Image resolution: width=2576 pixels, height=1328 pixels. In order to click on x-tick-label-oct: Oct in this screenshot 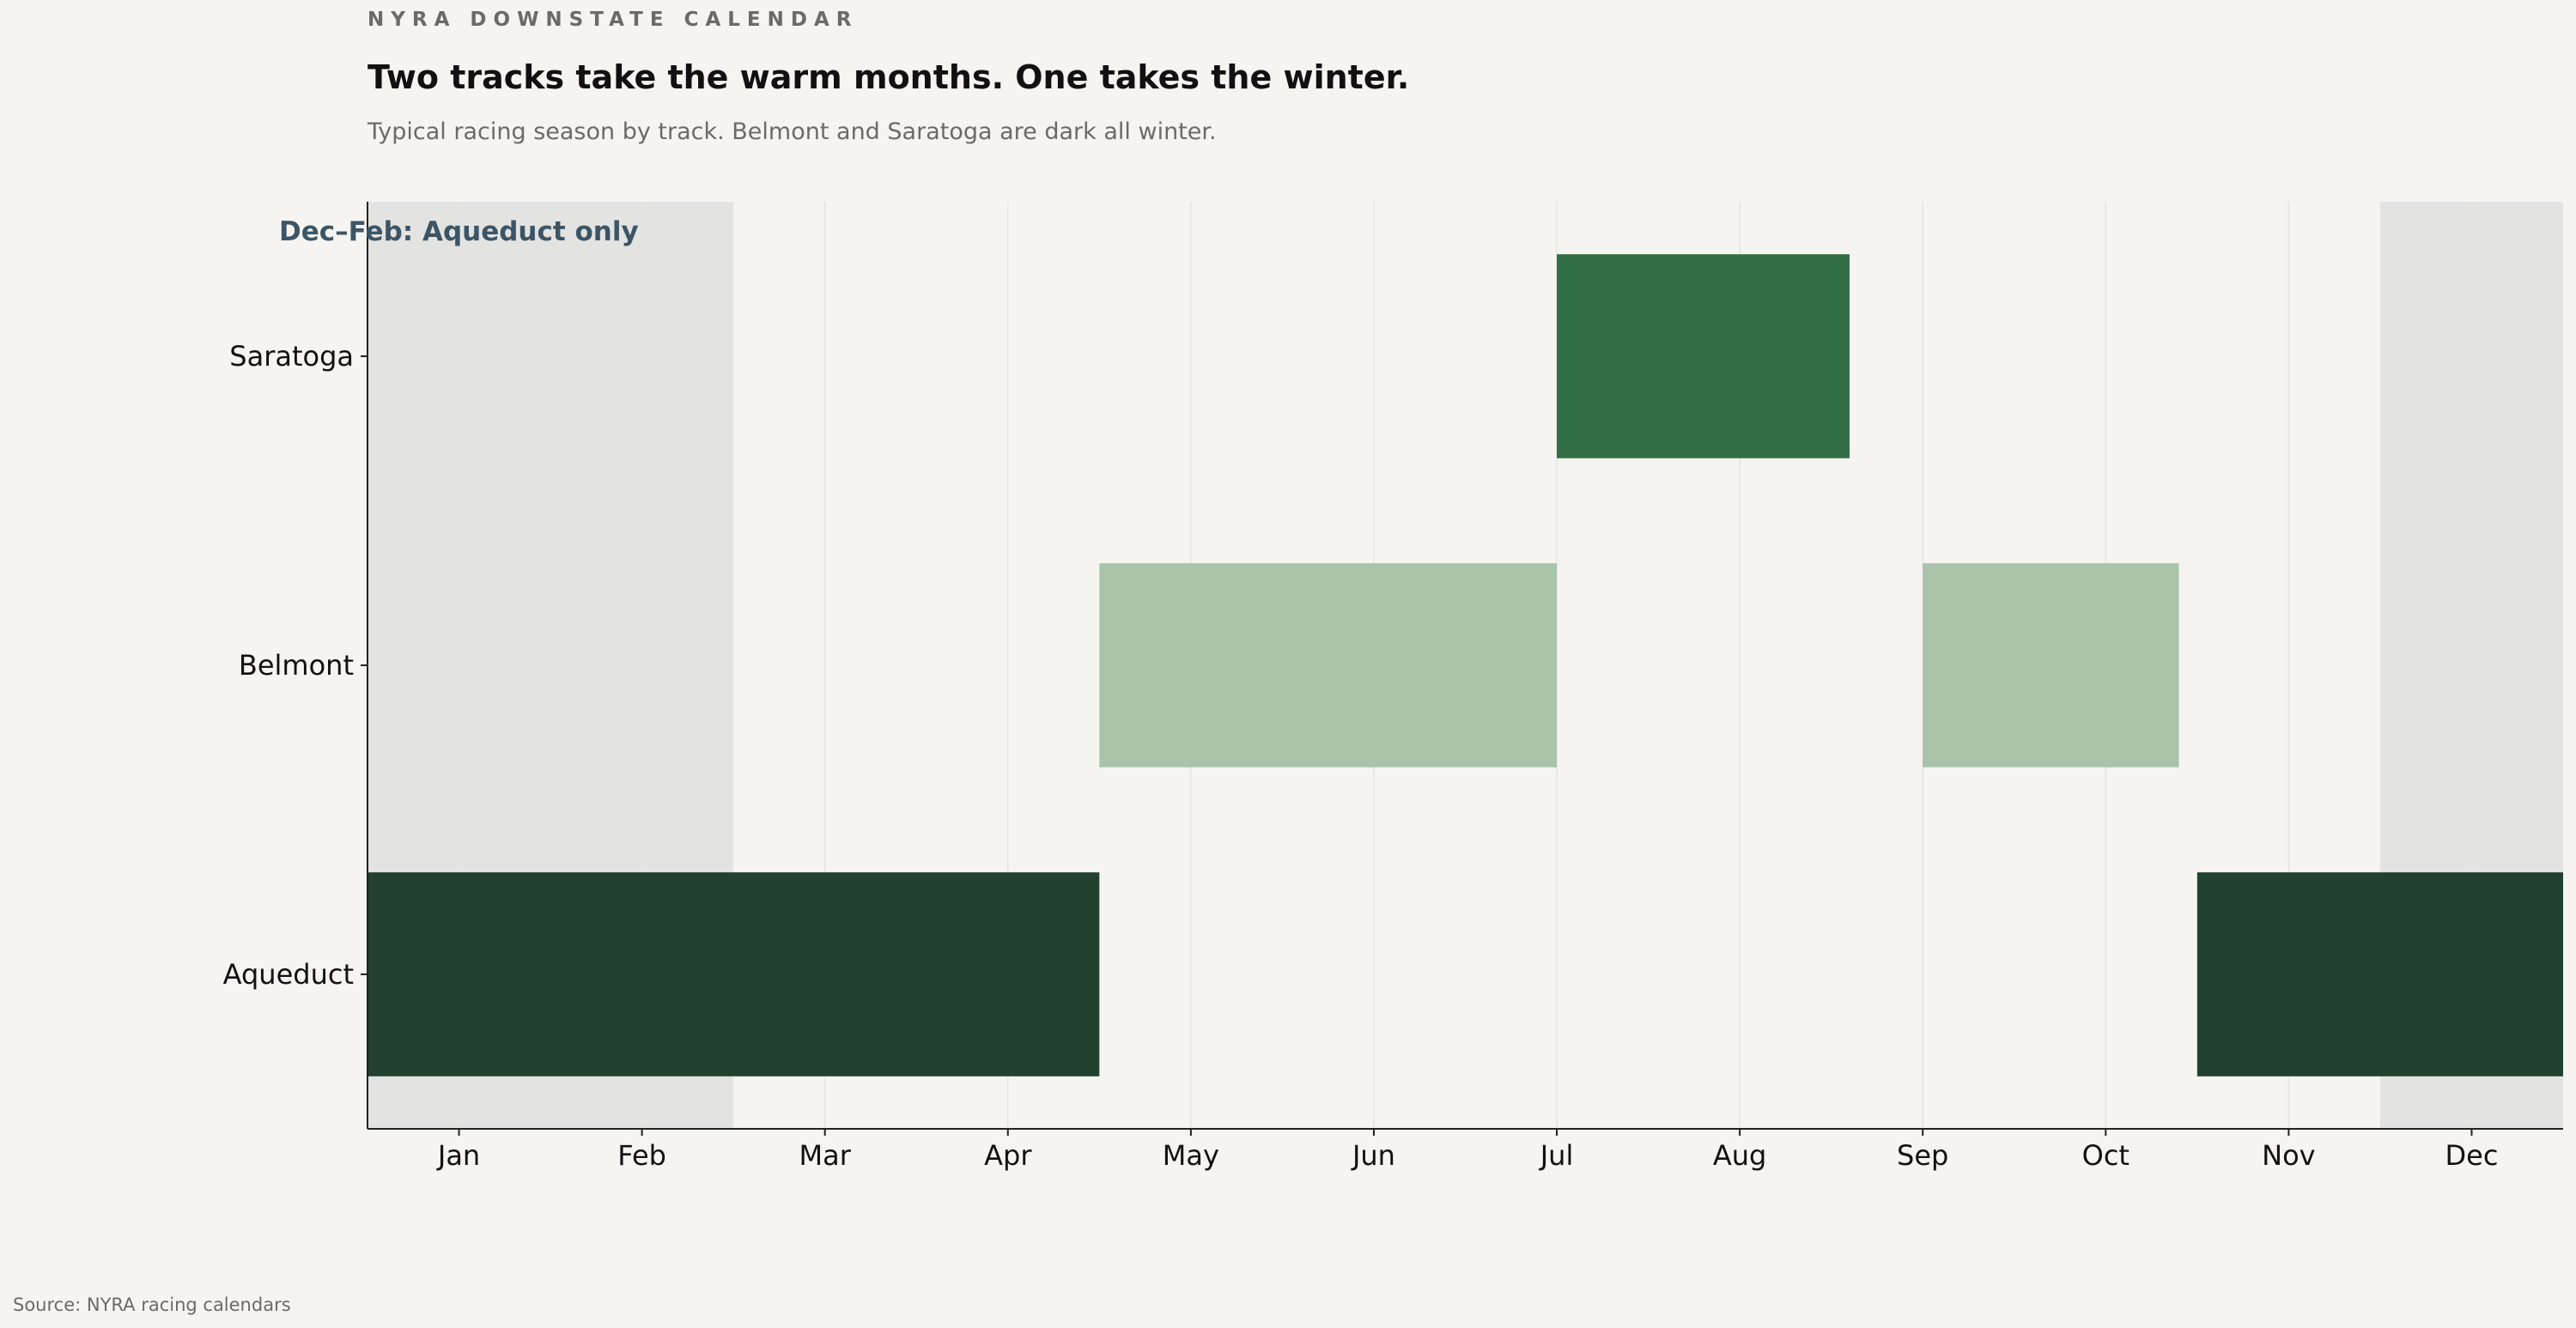, I will do `click(2105, 1155)`.